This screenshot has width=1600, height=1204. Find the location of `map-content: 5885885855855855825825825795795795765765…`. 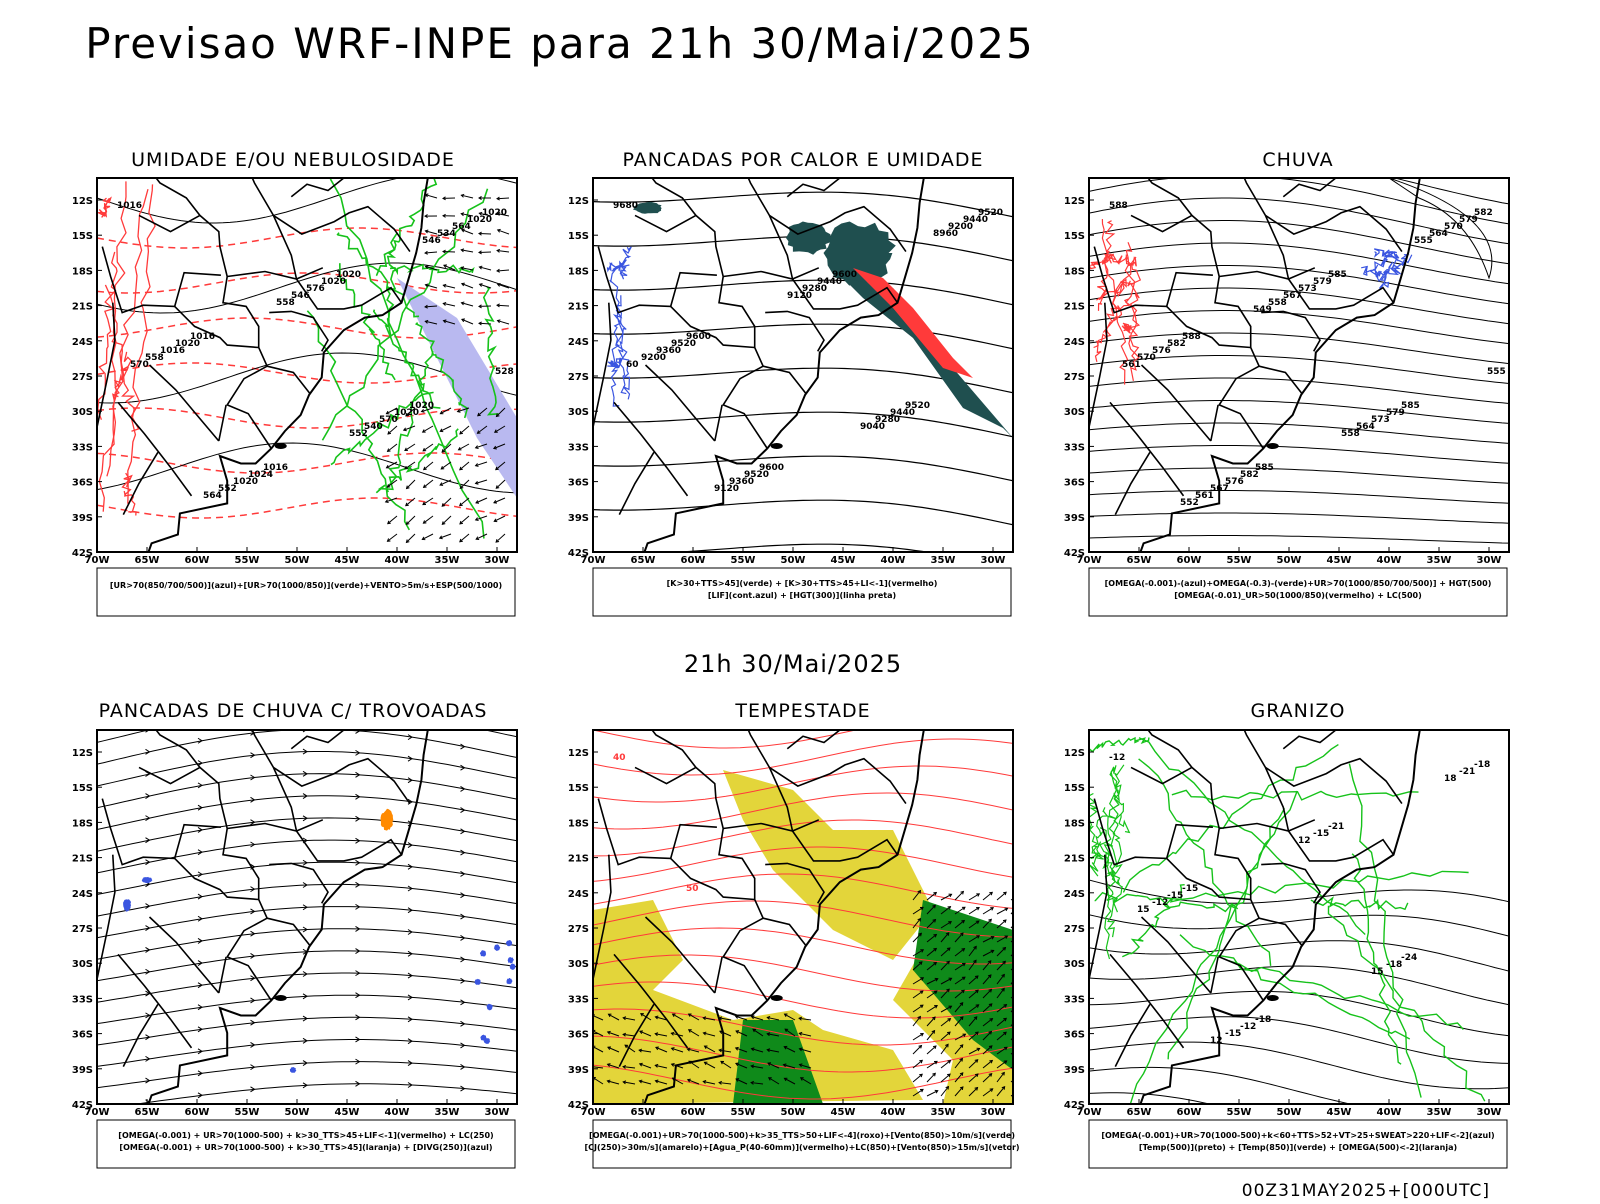

map-content: 5885885855855855825825825795795795765765… is located at coordinates (1246, 321).